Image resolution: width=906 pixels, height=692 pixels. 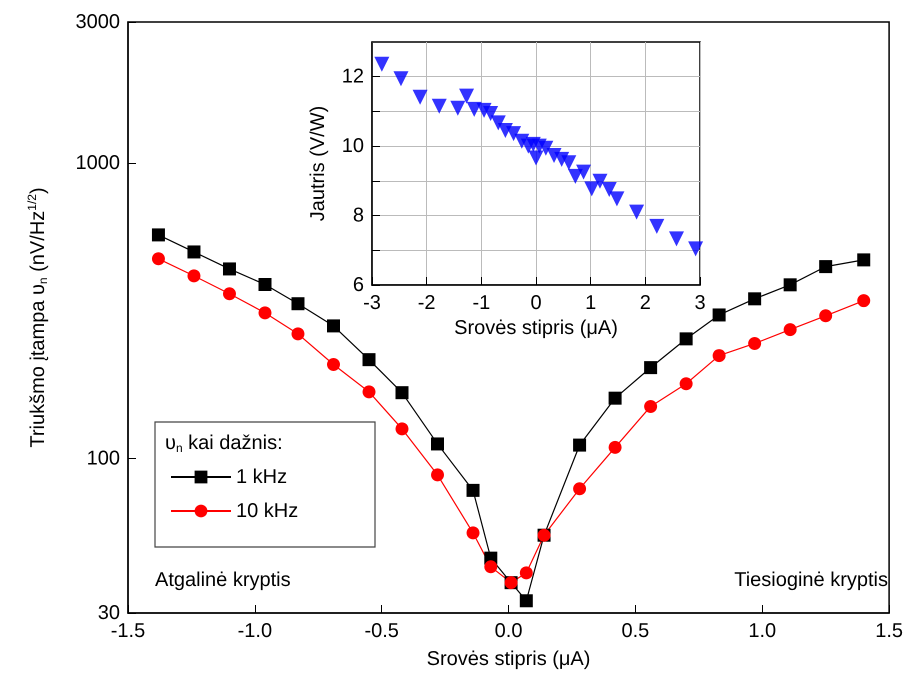 What do you see at coordinates (353, 146) in the screenshot?
I see `y-tick-label: 10` at bounding box center [353, 146].